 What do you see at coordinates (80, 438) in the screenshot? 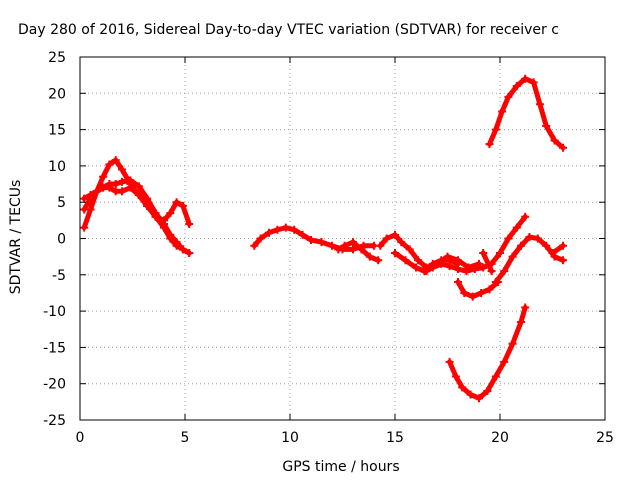
I see `x-tick-label: 0` at bounding box center [80, 438].